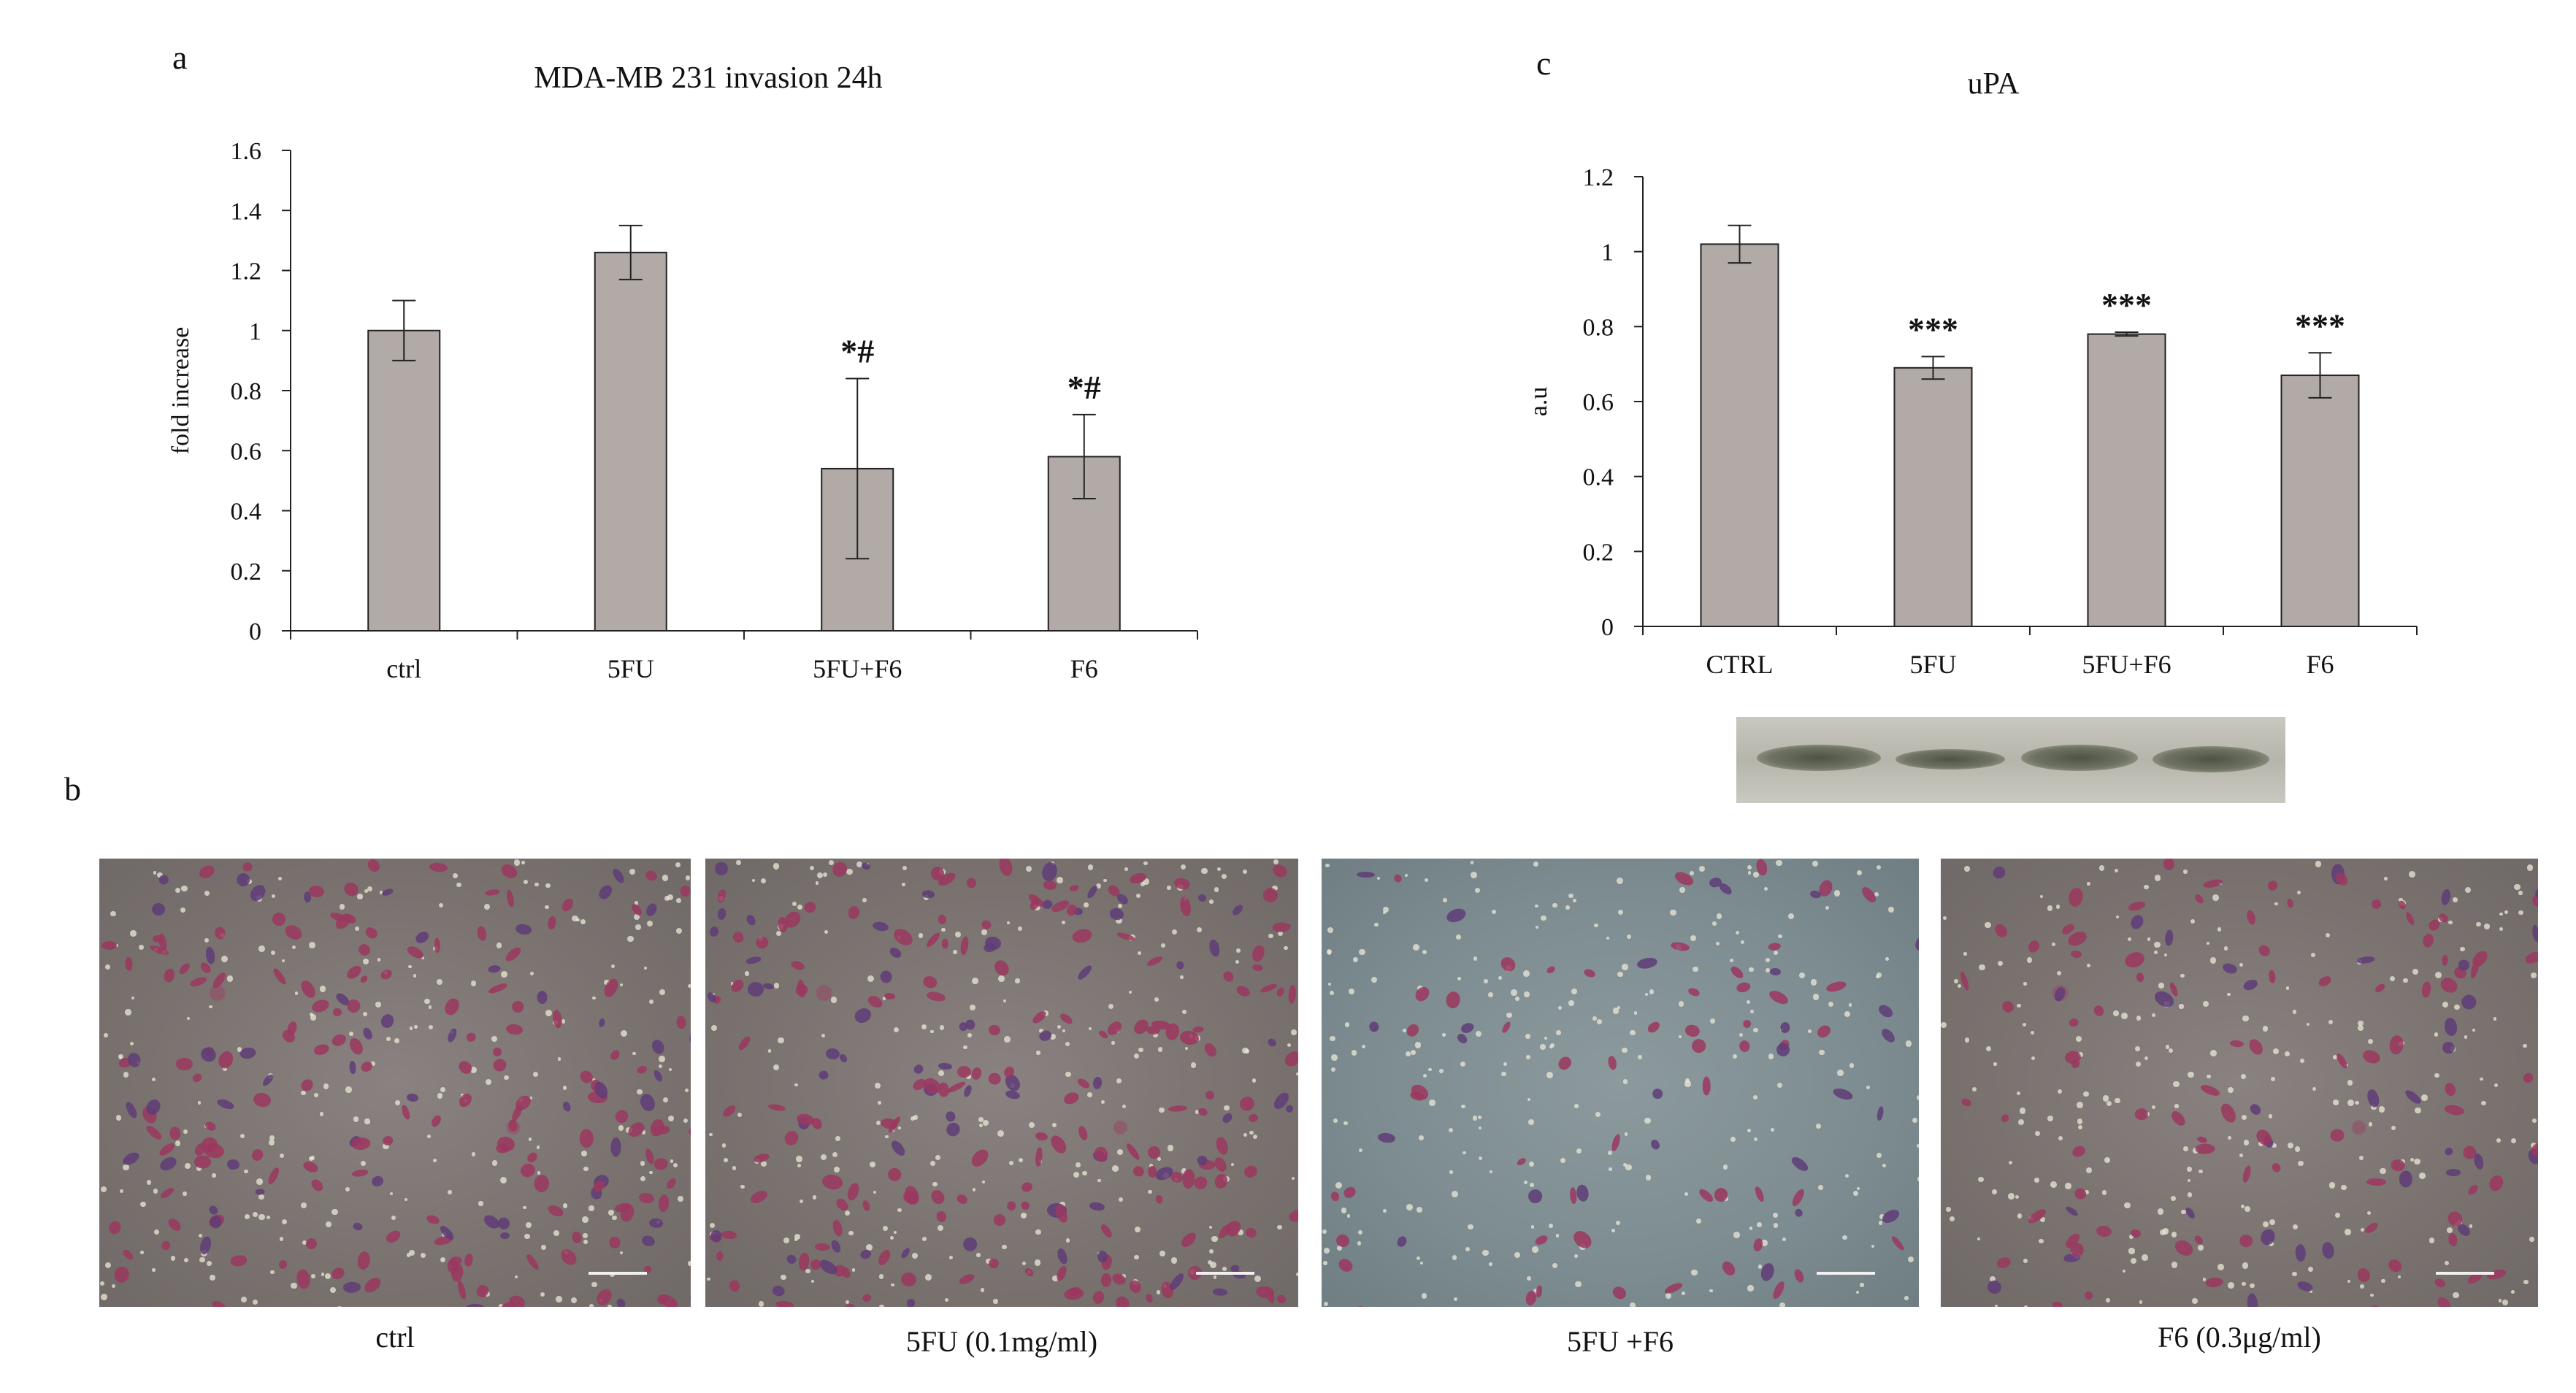 The image size is (2576, 1393). What do you see at coordinates (246, 152) in the screenshot?
I see `invasion-y-tick-label: 1.6` at bounding box center [246, 152].